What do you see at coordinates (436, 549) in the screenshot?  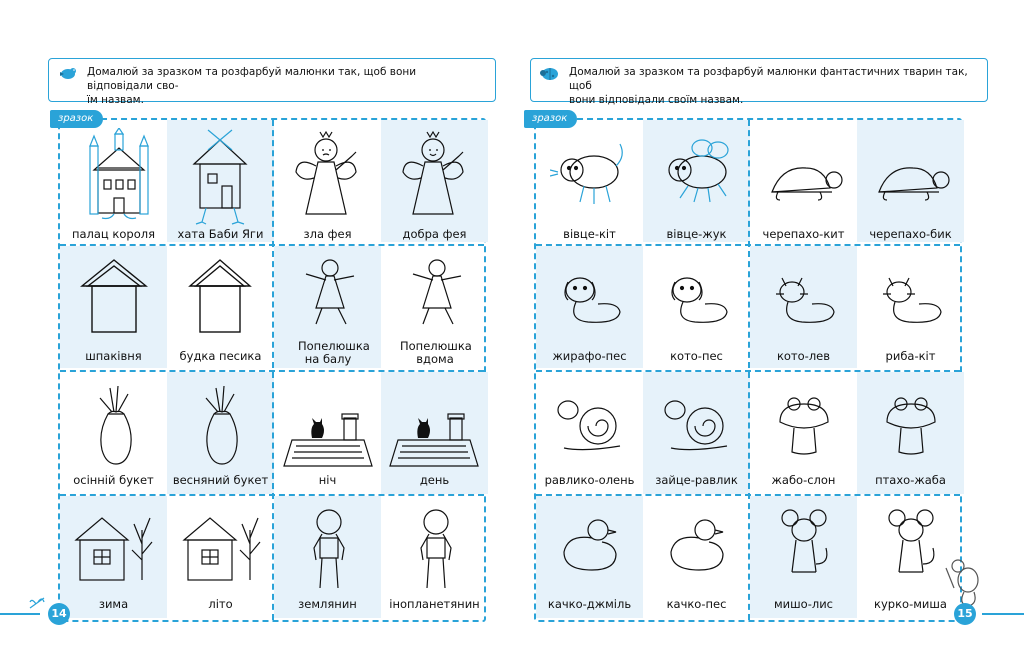 I see `alien-drawing` at bounding box center [436, 549].